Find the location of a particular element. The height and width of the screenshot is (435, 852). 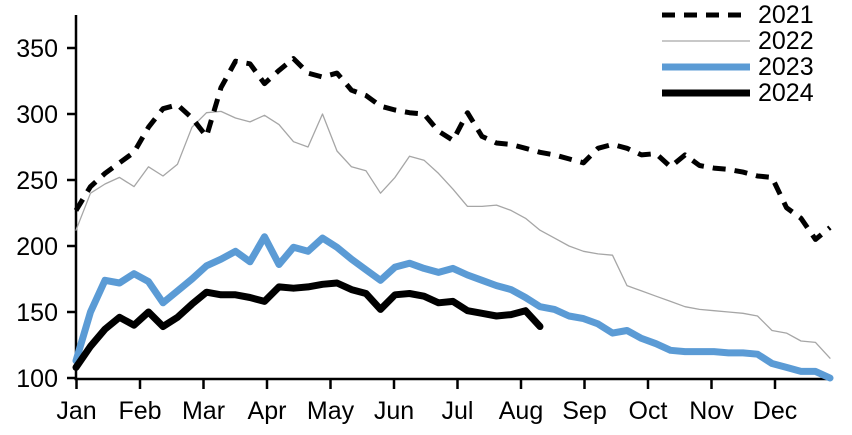

x-tick-label-may: May is located at coordinates (331, 411).